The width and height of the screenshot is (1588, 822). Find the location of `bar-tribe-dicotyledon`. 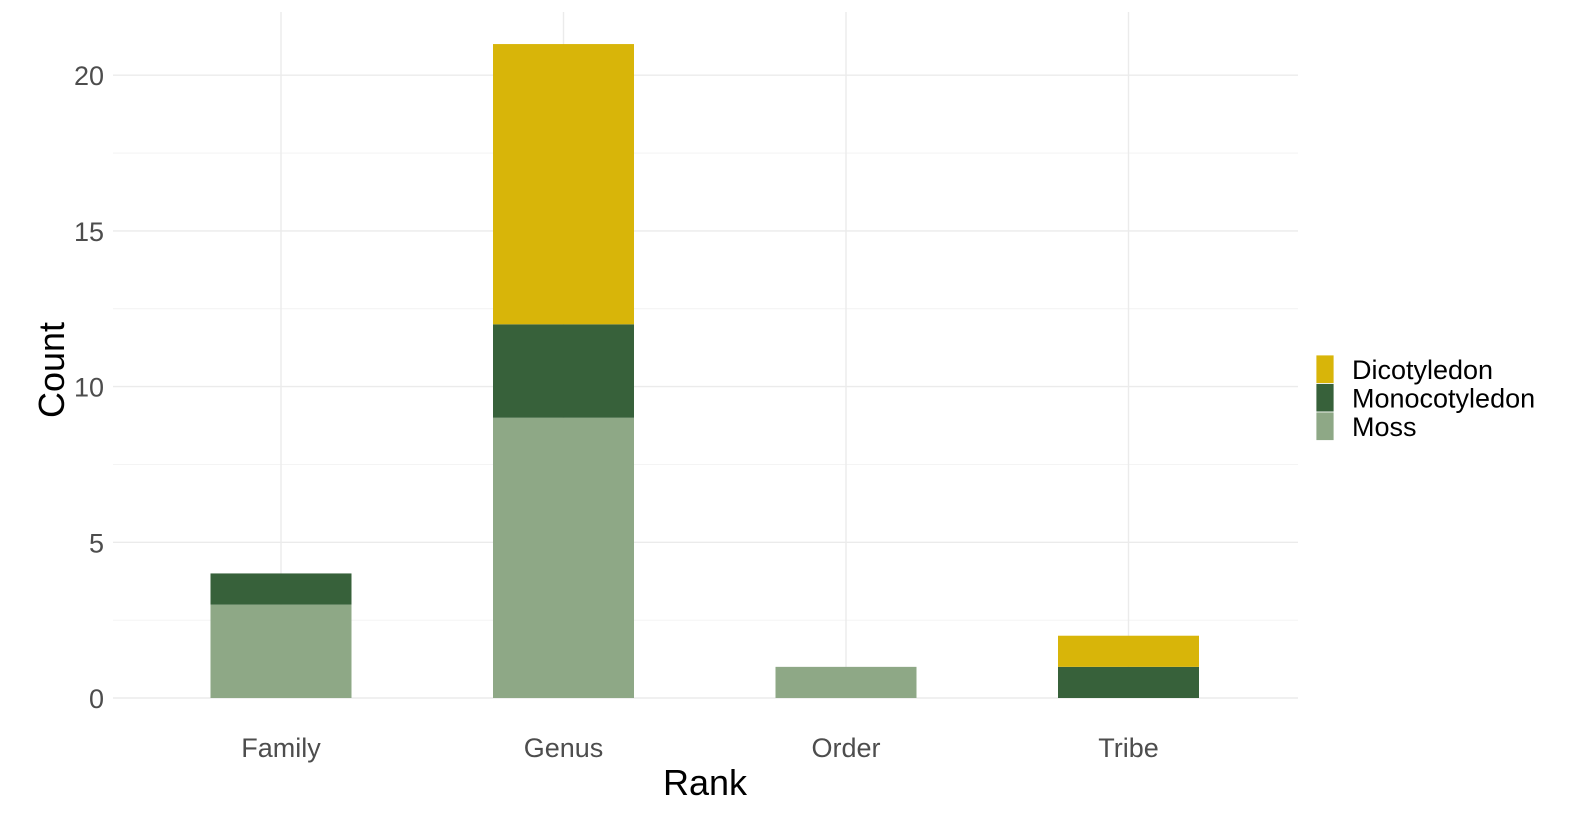

bar-tribe-dicotyledon is located at coordinates (1128, 651).